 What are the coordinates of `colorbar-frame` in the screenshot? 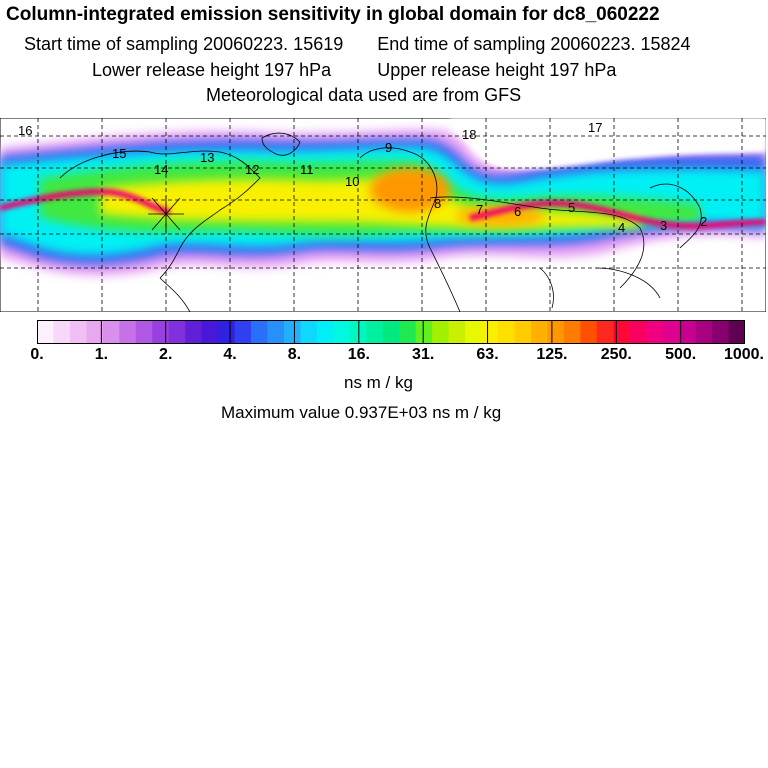 It's located at (391, 332).